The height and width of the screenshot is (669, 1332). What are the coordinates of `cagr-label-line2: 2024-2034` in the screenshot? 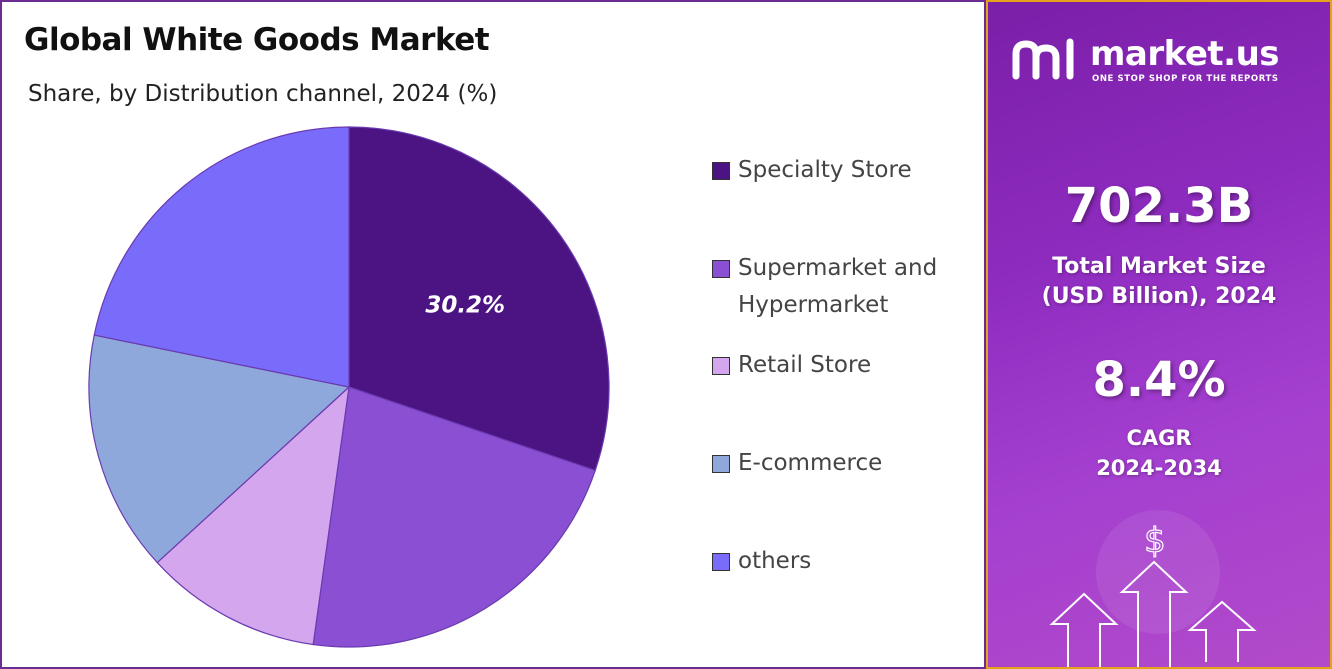 It's located at (1159, 468).